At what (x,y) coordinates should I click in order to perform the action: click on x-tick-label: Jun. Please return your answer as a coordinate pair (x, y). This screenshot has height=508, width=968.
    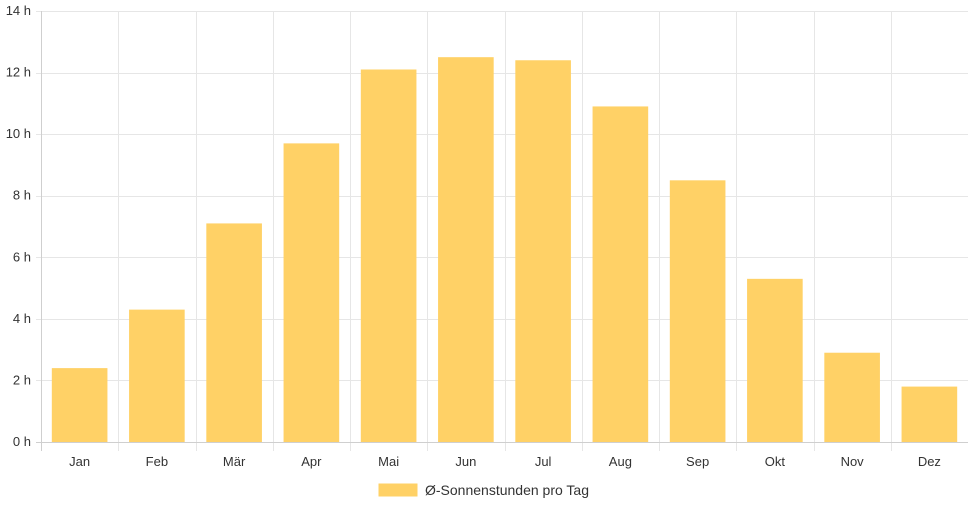
    Looking at the image, I should click on (465, 461).